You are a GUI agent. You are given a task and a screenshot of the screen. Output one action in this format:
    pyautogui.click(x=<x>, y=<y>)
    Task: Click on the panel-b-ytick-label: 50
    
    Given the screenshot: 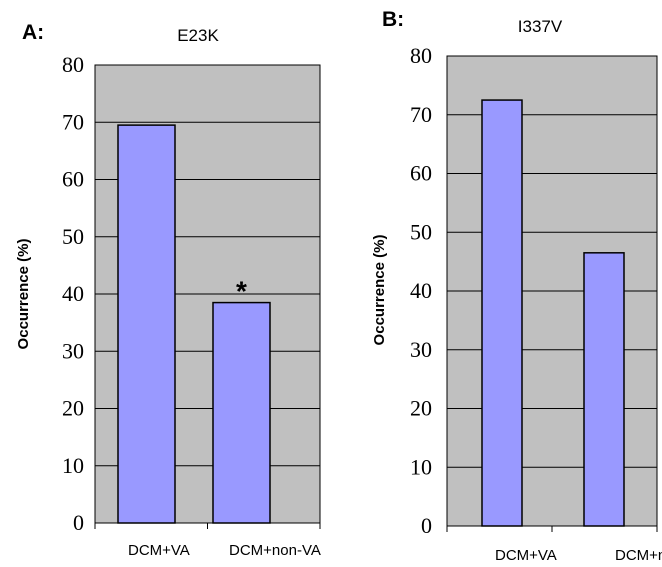 What is the action you would take?
    pyautogui.click(x=421, y=231)
    